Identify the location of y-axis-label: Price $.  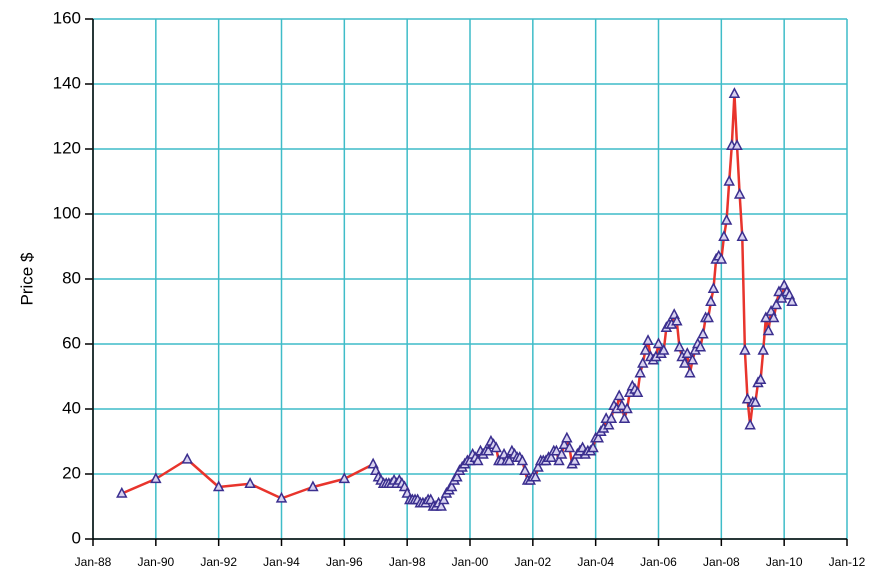
(26, 278).